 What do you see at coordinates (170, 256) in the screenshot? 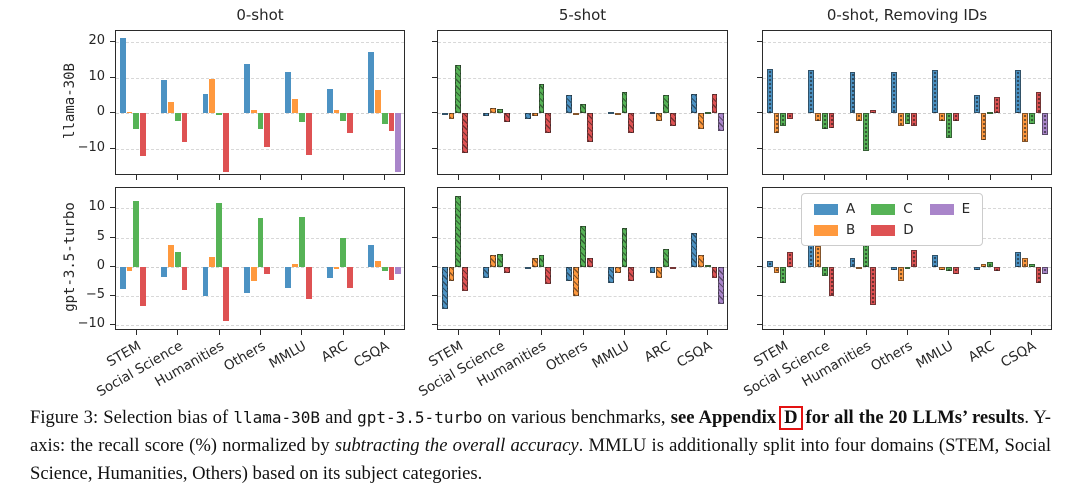
I see `bar-B-Social Science` at bounding box center [170, 256].